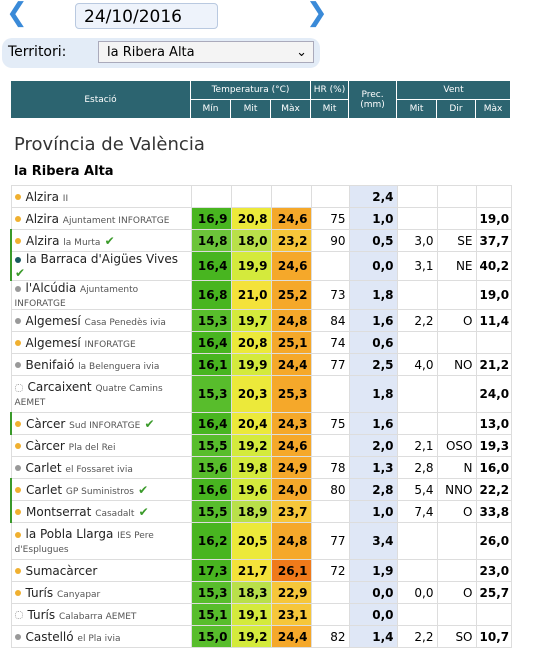  I want to click on value-cell: 16,4, so click(211, 423).